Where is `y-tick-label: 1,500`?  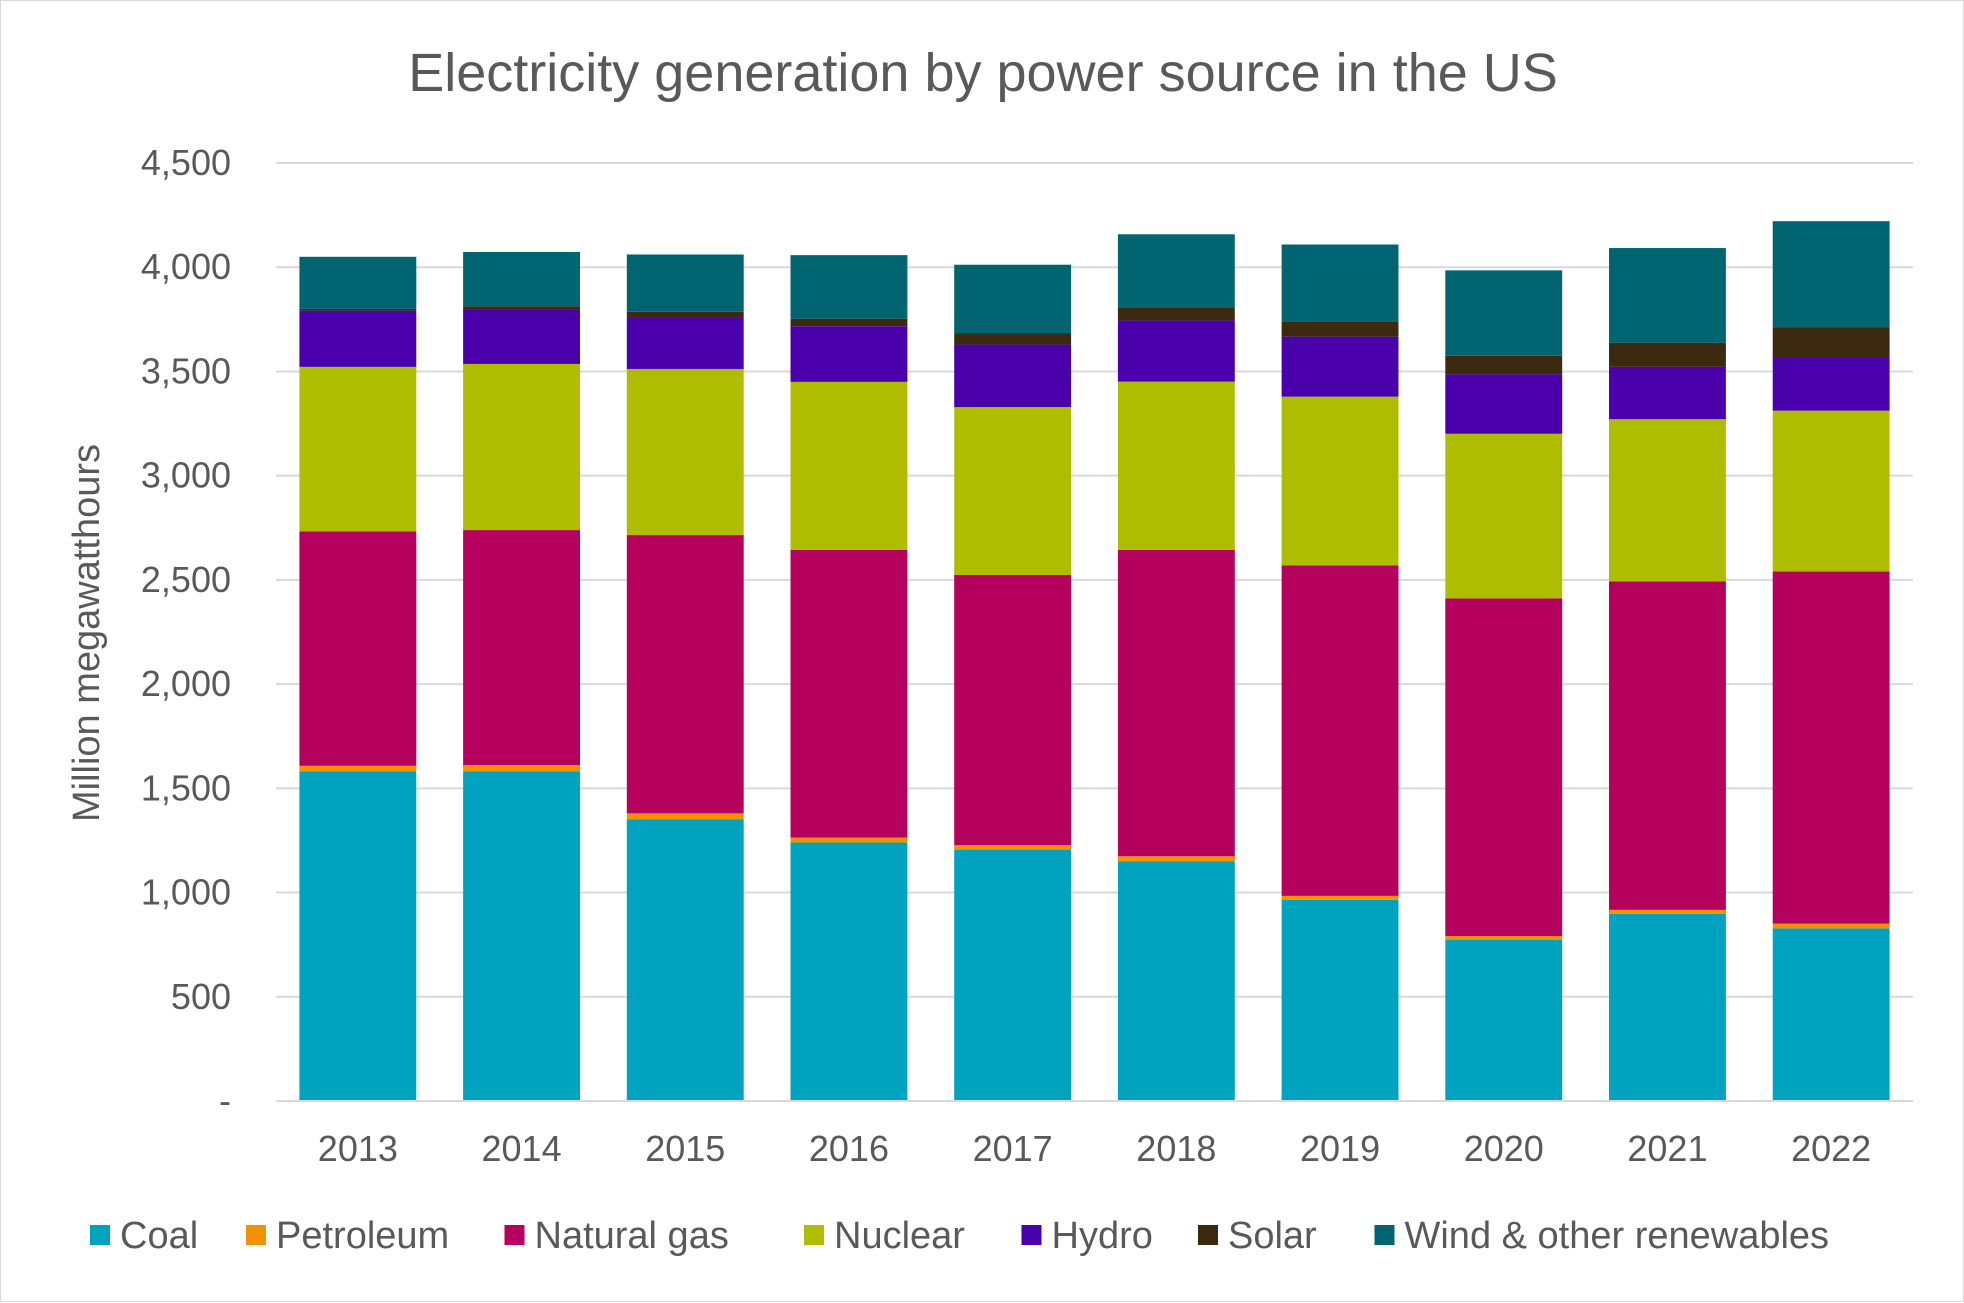 y-tick-label: 1,500 is located at coordinates (186, 787).